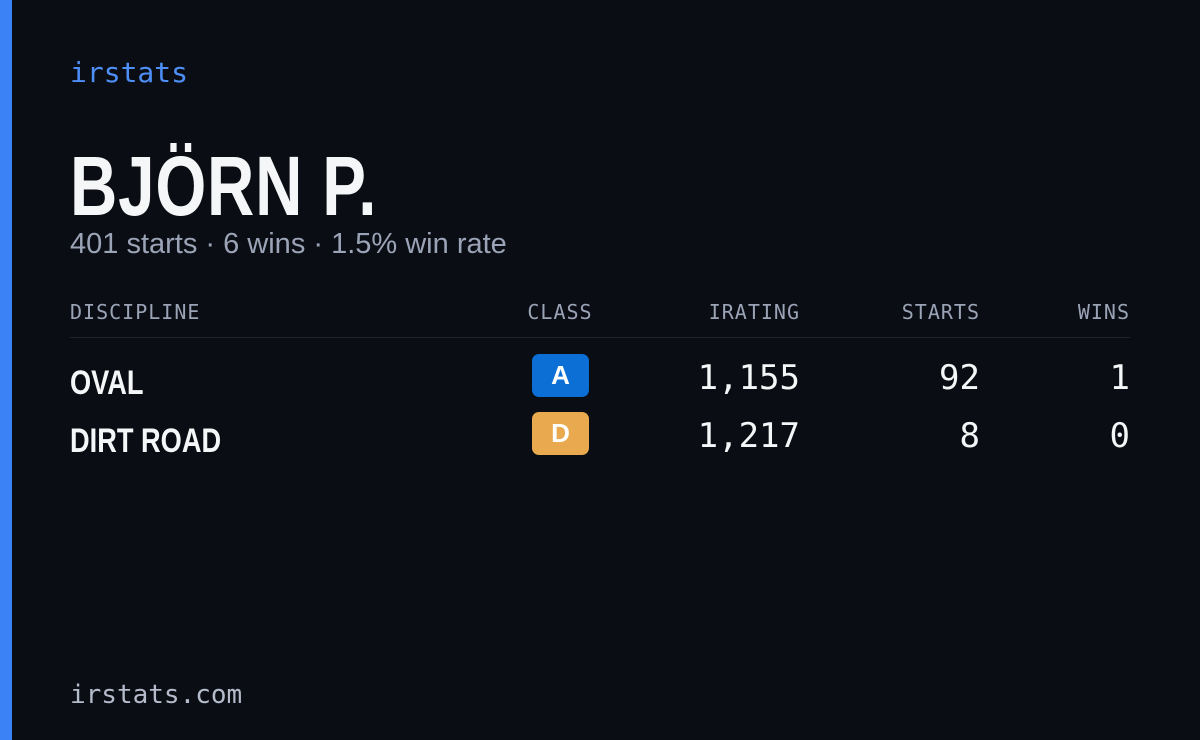 The height and width of the screenshot is (740, 1200). I want to click on class-badge: A, so click(560, 375).